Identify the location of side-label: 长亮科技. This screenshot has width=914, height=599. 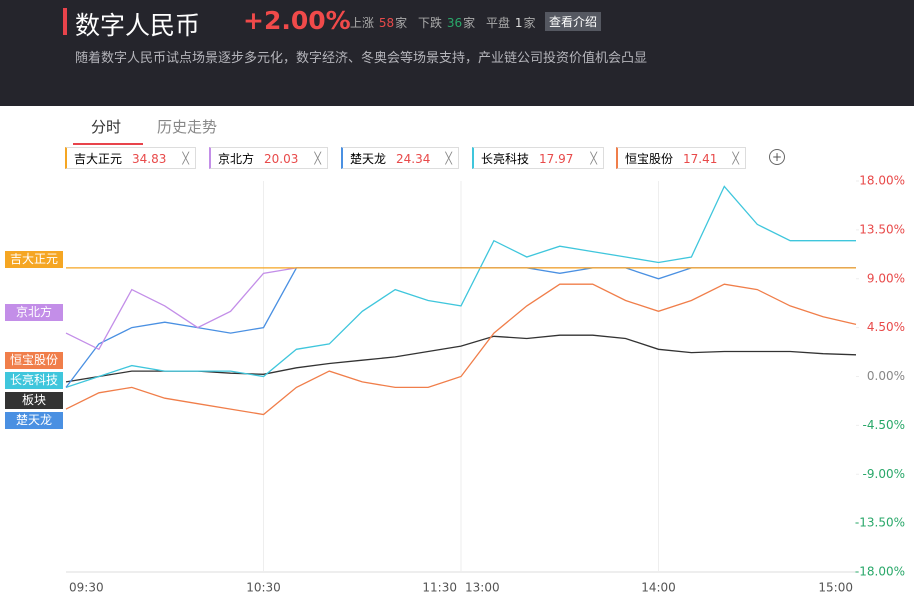
(34, 380).